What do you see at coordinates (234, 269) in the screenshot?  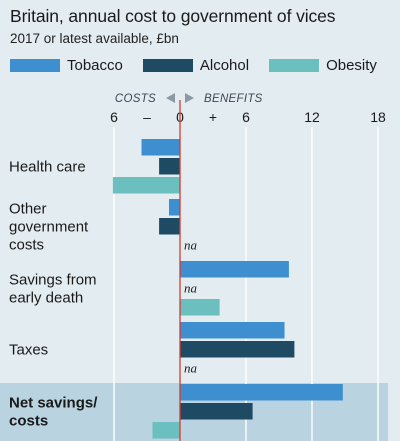 I see `bar-tobacco-savings-from-early-death` at bounding box center [234, 269].